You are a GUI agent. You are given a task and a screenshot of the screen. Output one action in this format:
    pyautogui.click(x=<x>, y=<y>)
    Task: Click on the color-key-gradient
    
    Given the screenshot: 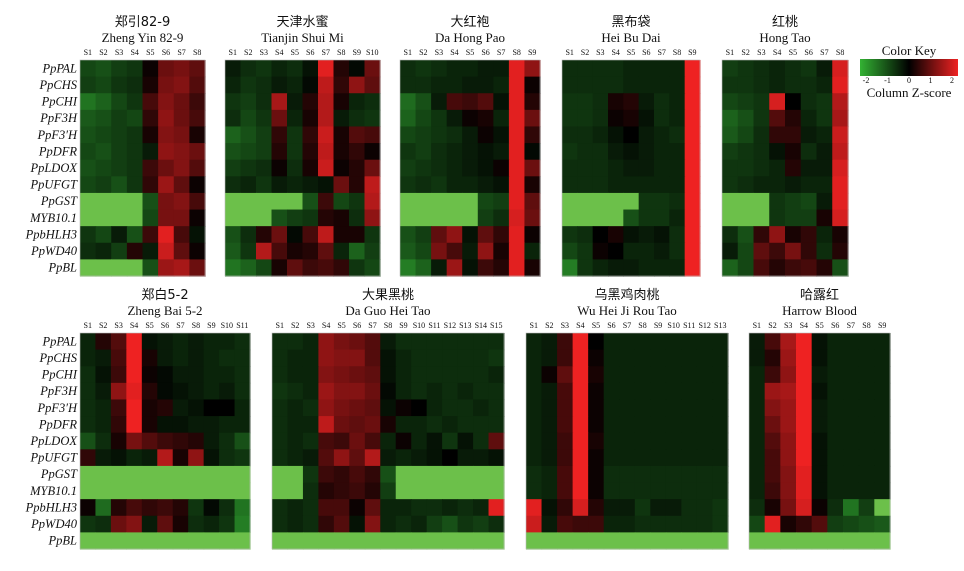 What is the action you would take?
    pyautogui.click(x=909, y=67)
    